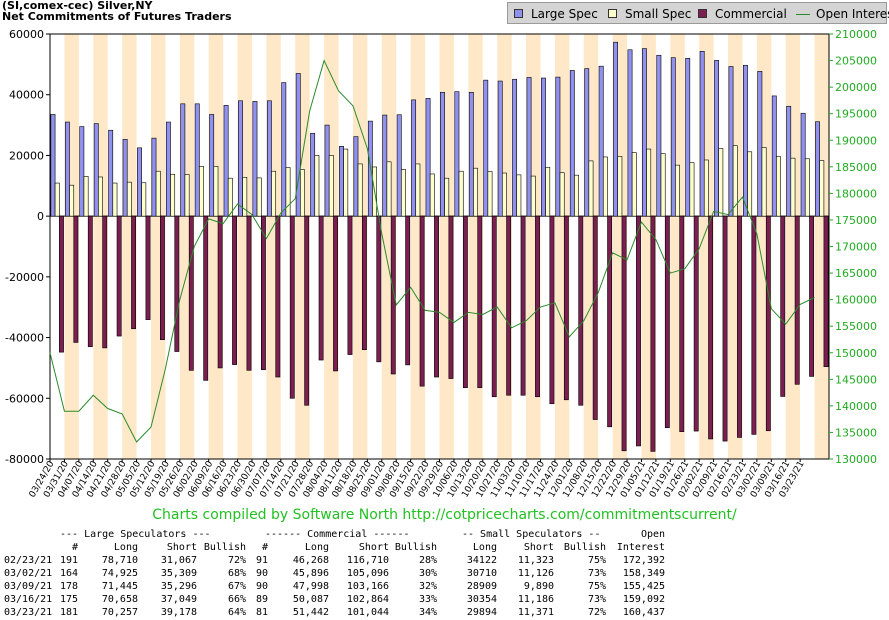 The width and height of the screenshot is (889, 620). Describe the element at coordinates (310, 573) in the screenshot. I see `row-value: 45,896` at that location.